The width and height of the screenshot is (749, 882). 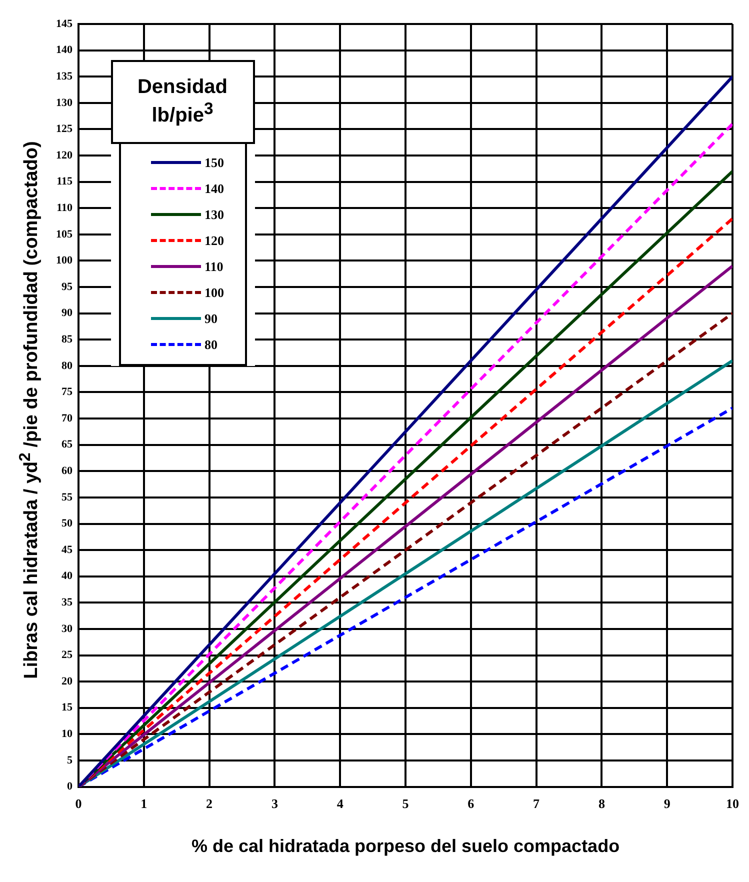 I want to click on legend-label: 130, so click(x=214, y=214).